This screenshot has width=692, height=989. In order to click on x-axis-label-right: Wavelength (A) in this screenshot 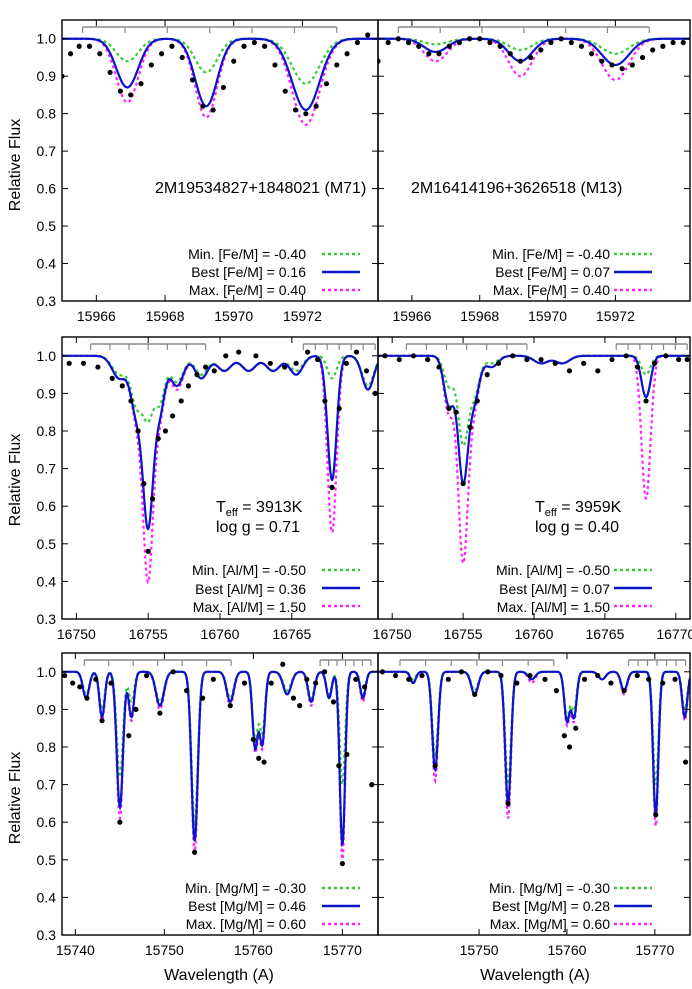, I will do `click(535, 975)`.